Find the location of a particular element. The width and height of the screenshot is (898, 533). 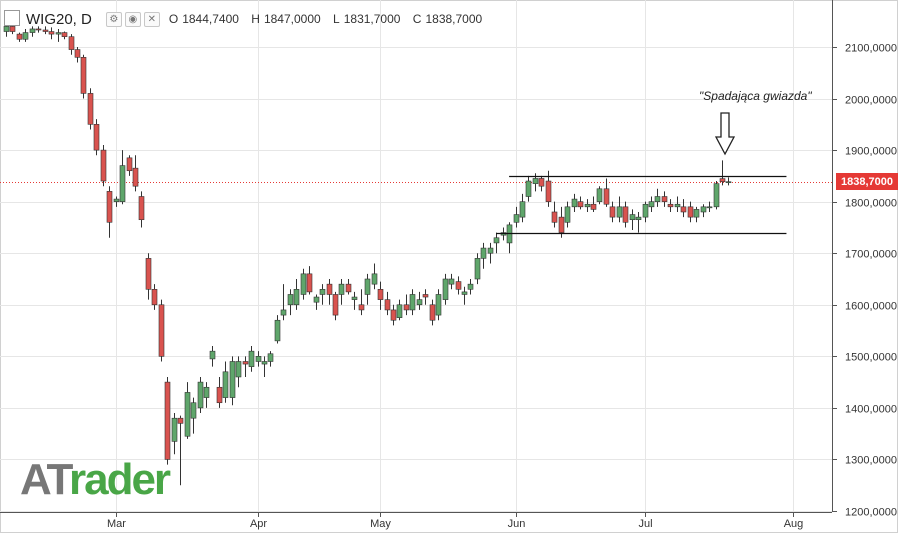

close-icon: ✕ is located at coordinates (151, 19).